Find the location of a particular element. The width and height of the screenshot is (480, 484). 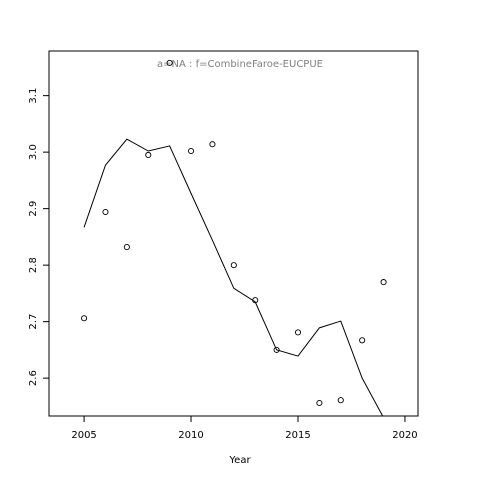

x-tick-label: 2015 is located at coordinates (297, 435).